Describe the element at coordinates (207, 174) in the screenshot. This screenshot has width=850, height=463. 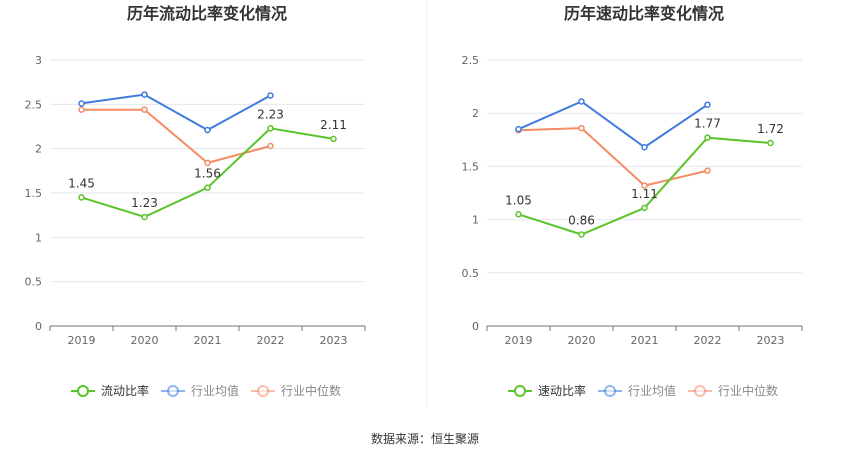
I see `data-label: 1.56` at that location.